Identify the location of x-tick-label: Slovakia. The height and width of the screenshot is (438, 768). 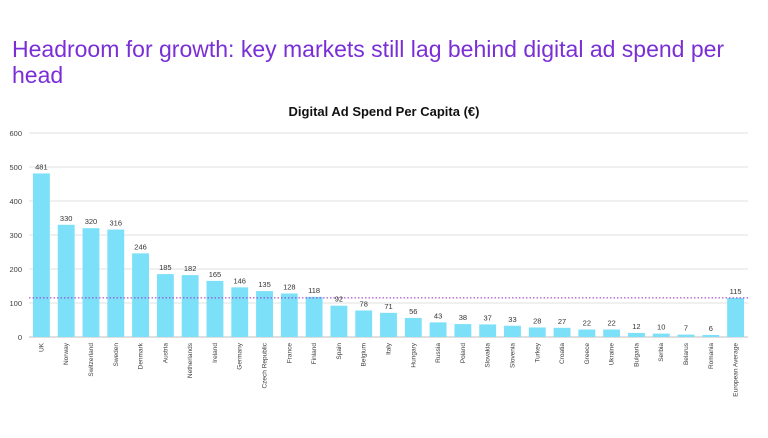
(488, 355).